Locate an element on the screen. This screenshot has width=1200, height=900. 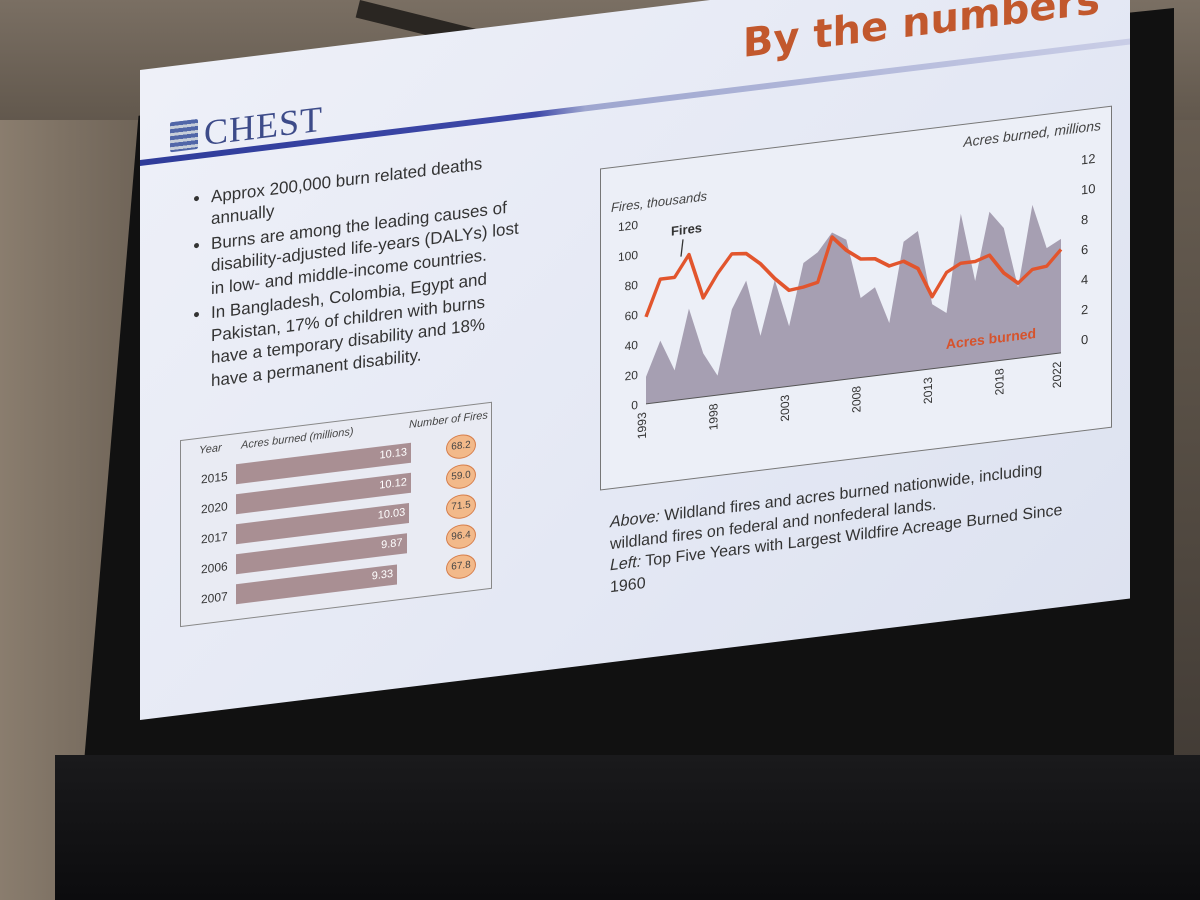
table-row-year: 2007 is located at coordinates (214, 598).